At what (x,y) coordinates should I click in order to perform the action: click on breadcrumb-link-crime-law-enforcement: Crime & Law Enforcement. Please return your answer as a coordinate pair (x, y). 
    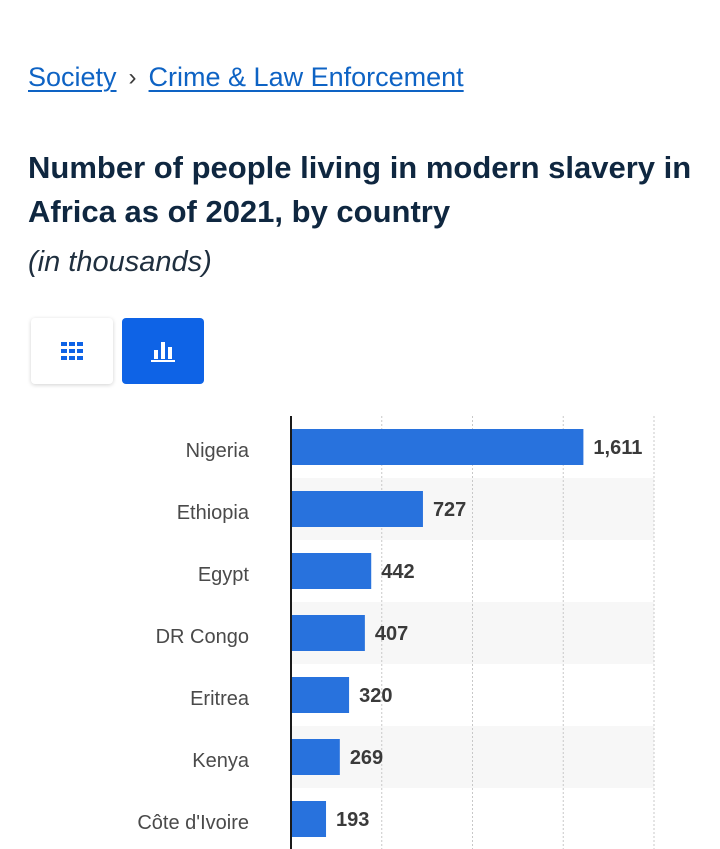
    Looking at the image, I should click on (306, 77).